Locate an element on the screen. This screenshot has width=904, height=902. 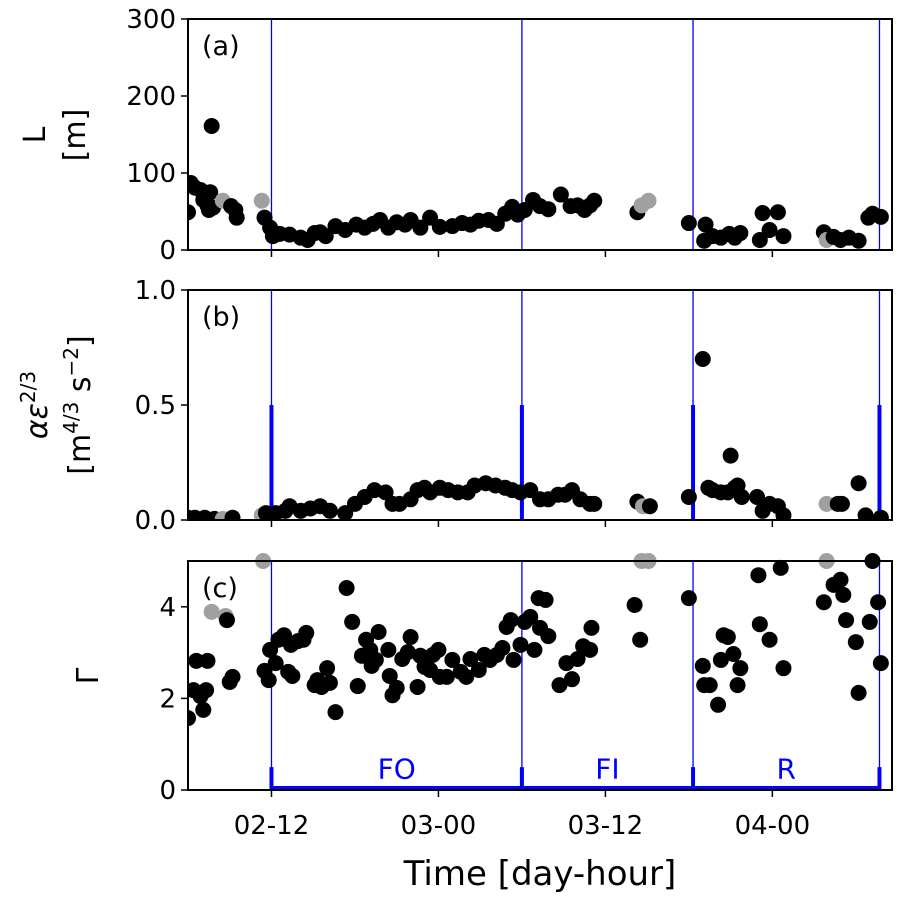
x-tick-label: 04-00 is located at coordinates (773, 826).